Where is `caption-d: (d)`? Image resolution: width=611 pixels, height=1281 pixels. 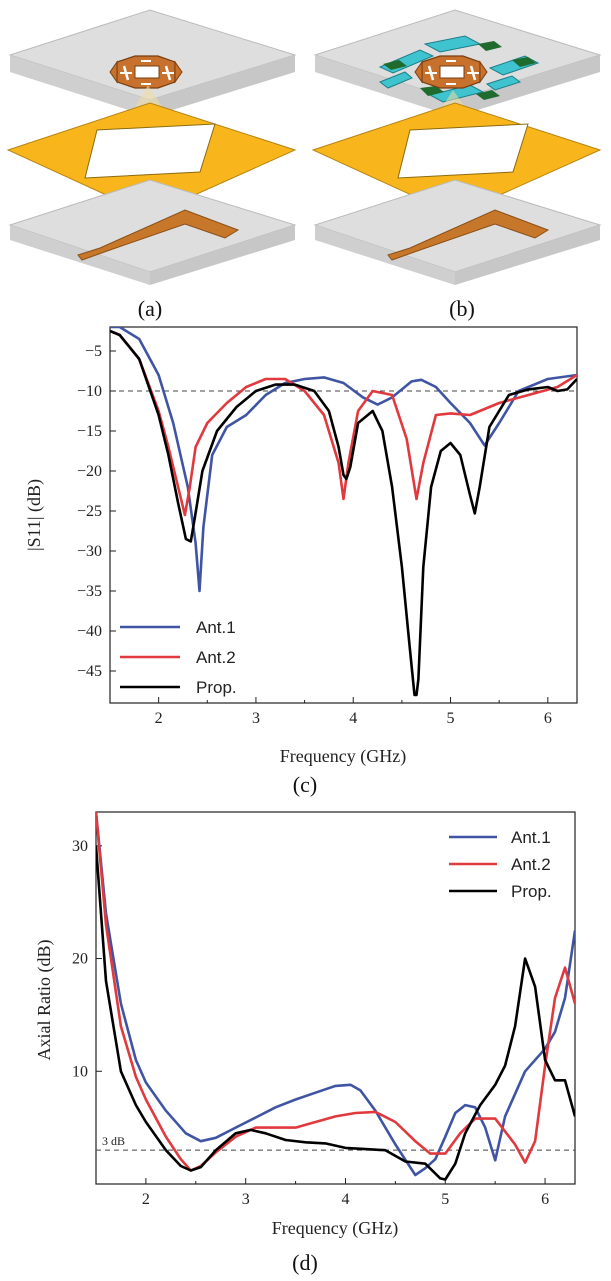
caption-d: (d) is located at coordinates (305, 1262).